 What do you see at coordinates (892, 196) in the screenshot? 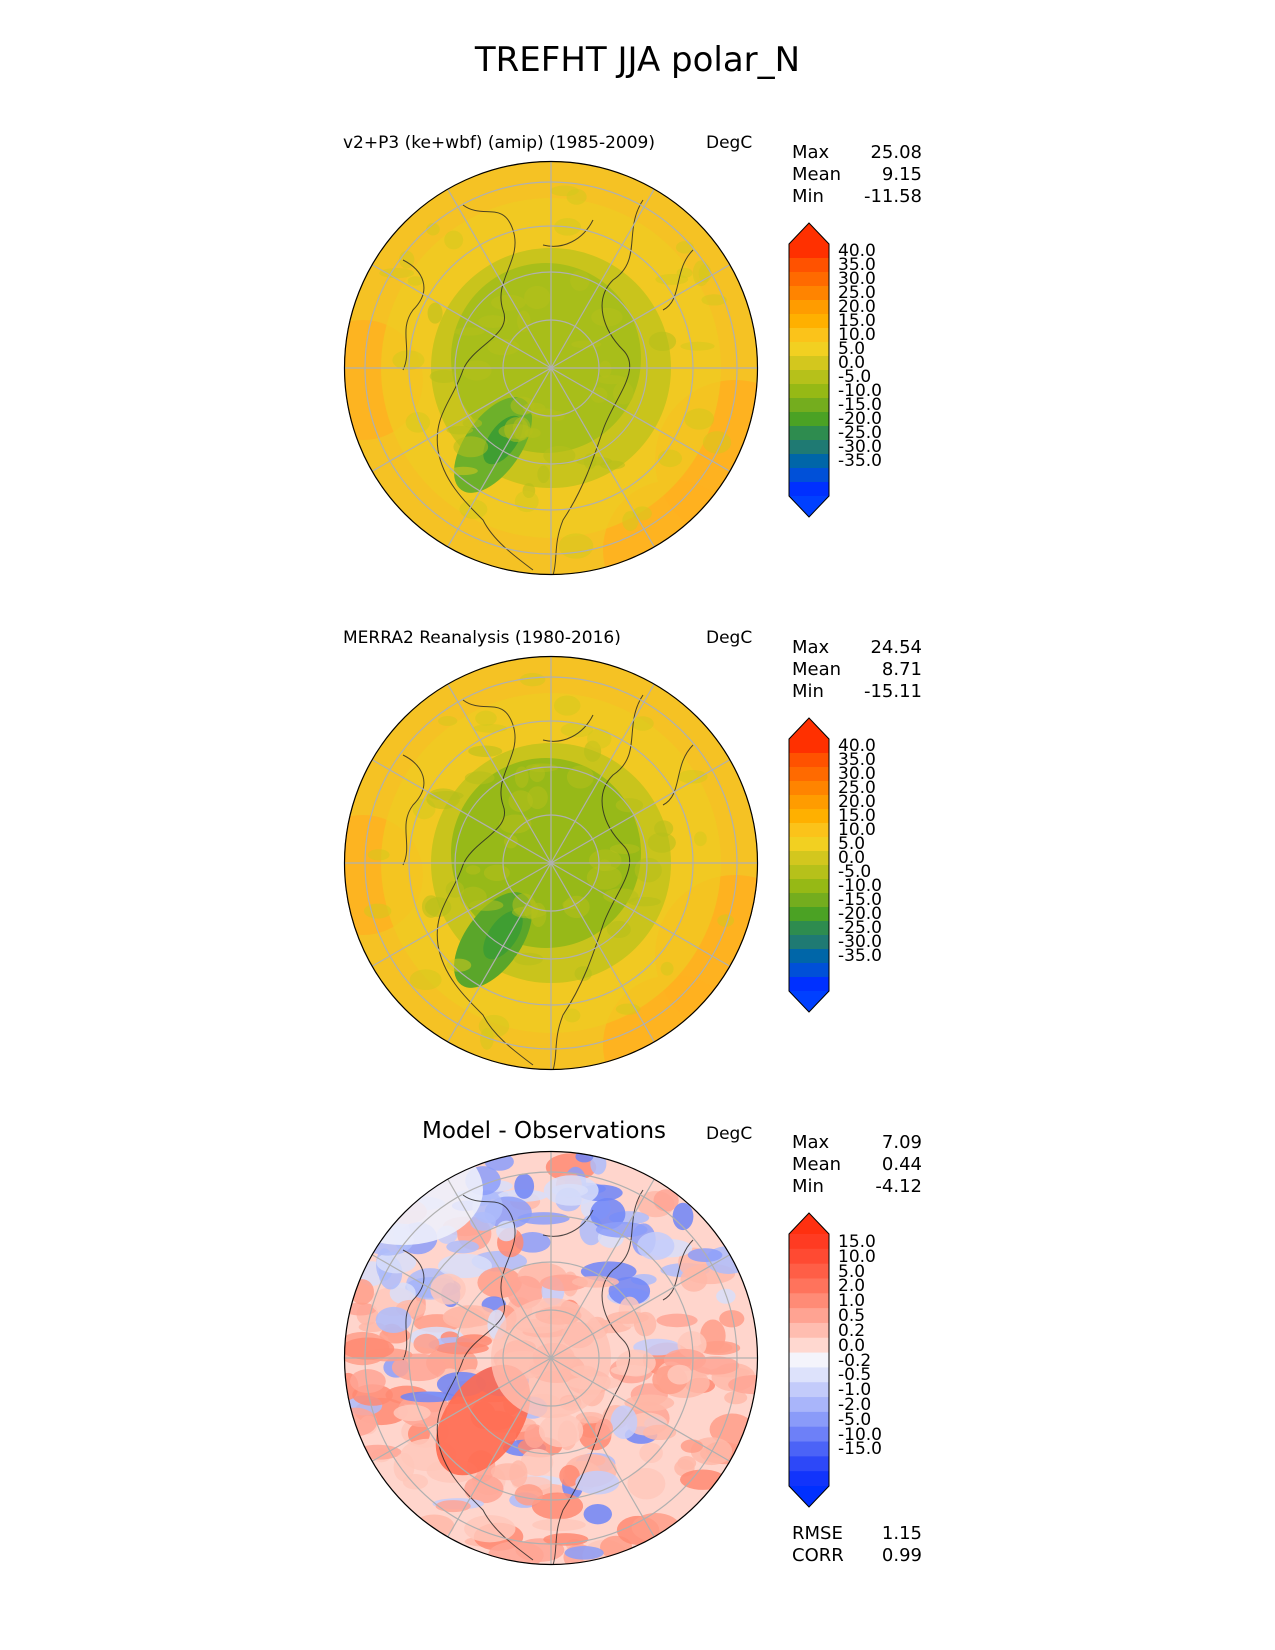
I see `min-value: -11.58` at bounding box center [892, 196].